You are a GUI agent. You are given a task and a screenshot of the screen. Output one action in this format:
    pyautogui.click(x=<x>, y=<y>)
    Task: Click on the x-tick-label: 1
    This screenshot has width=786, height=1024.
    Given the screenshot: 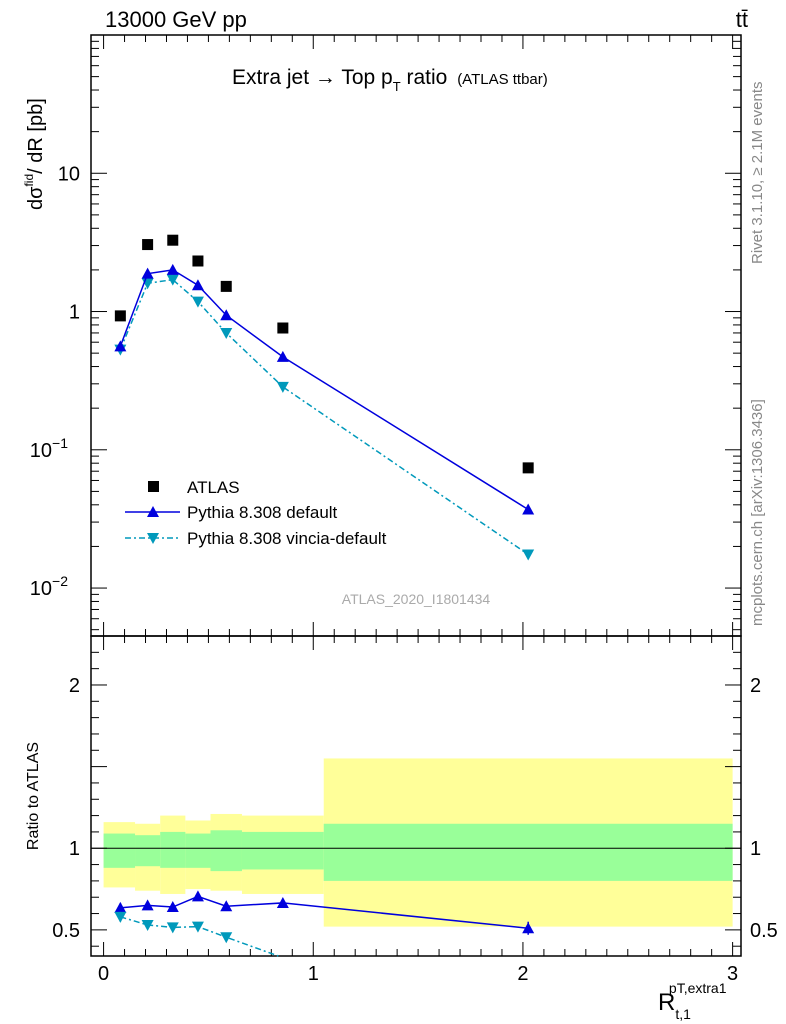 What is the action you would take?
    pyautogui.click(x=313, y=974)
    